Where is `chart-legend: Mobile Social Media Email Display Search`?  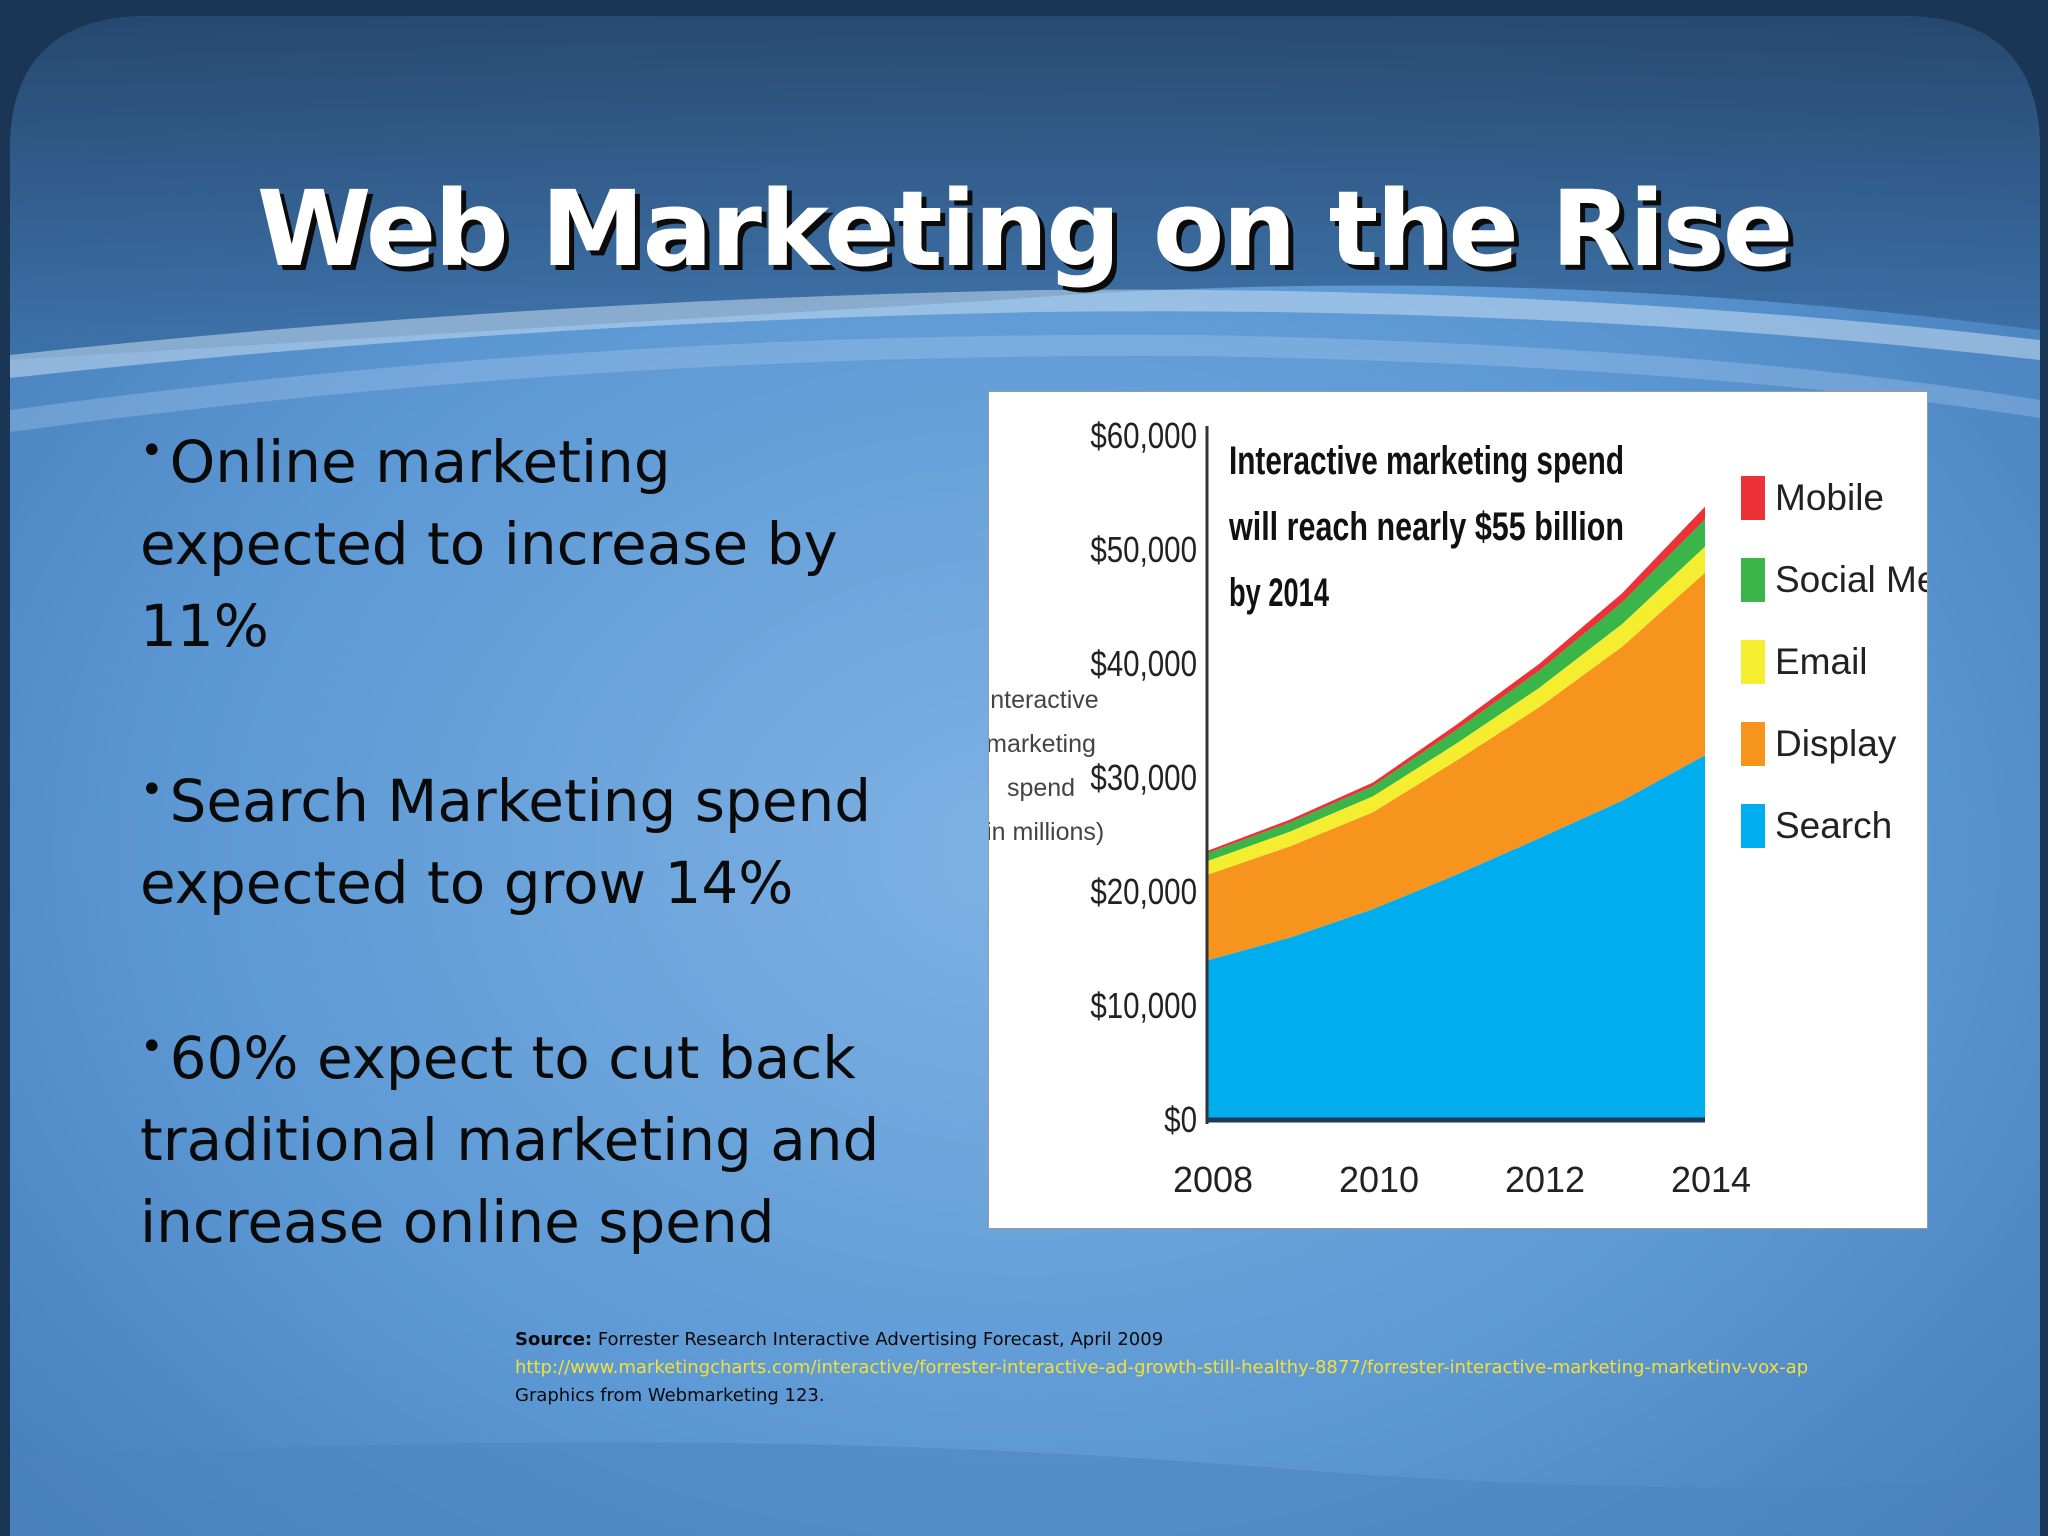 chart-legend: Mobile Social Media Email Display Search is located at coordinates (1834, 662).